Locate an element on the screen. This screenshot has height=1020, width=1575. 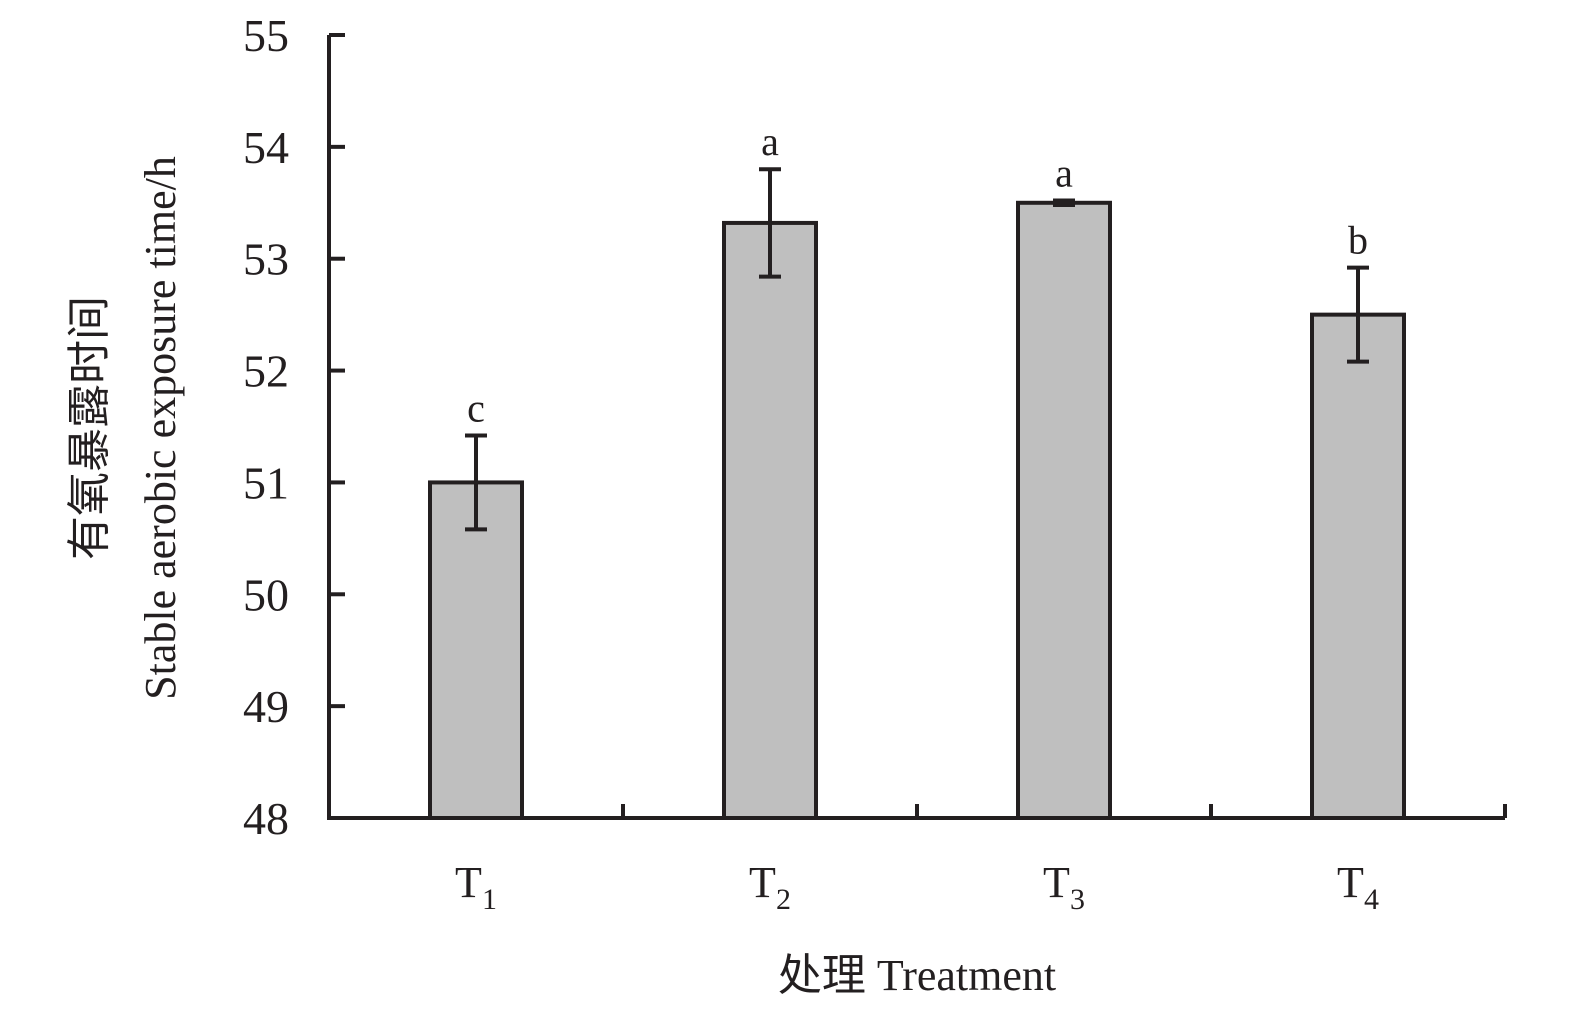
y-tick-label: 48 is located at coordinates (266, 818).